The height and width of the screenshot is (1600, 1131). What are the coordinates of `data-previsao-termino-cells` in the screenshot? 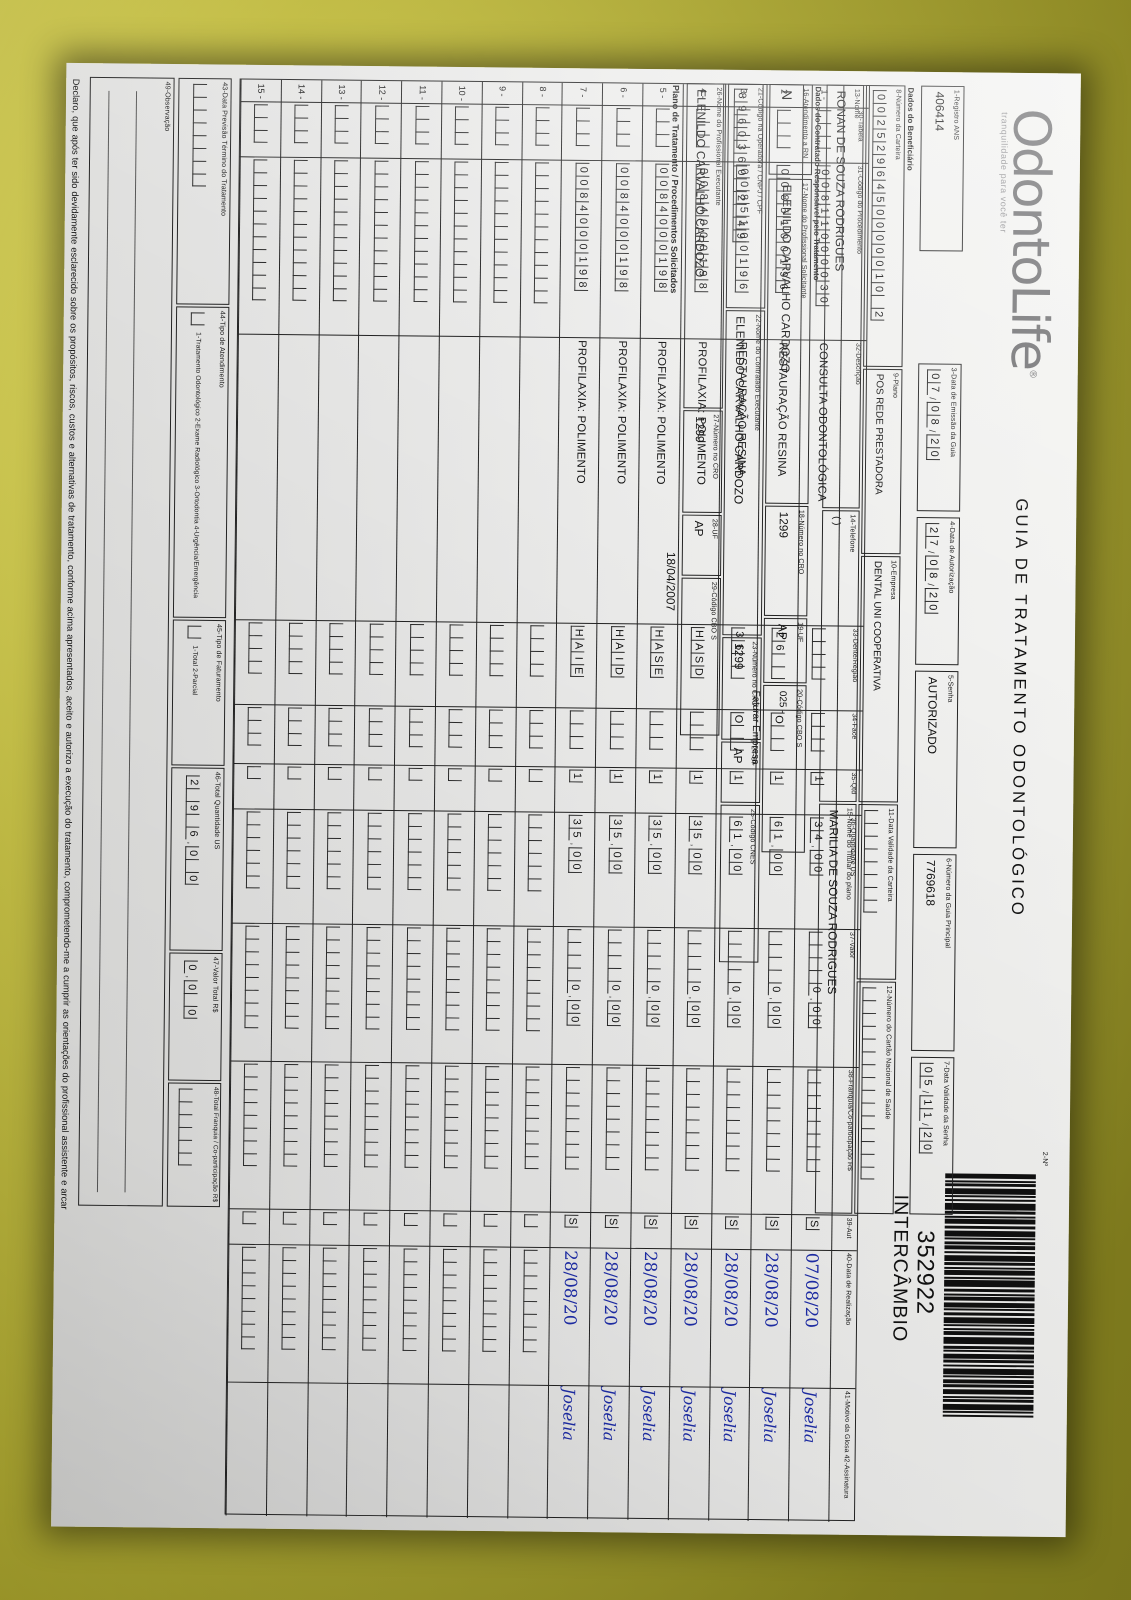 It's located at (199, 135).